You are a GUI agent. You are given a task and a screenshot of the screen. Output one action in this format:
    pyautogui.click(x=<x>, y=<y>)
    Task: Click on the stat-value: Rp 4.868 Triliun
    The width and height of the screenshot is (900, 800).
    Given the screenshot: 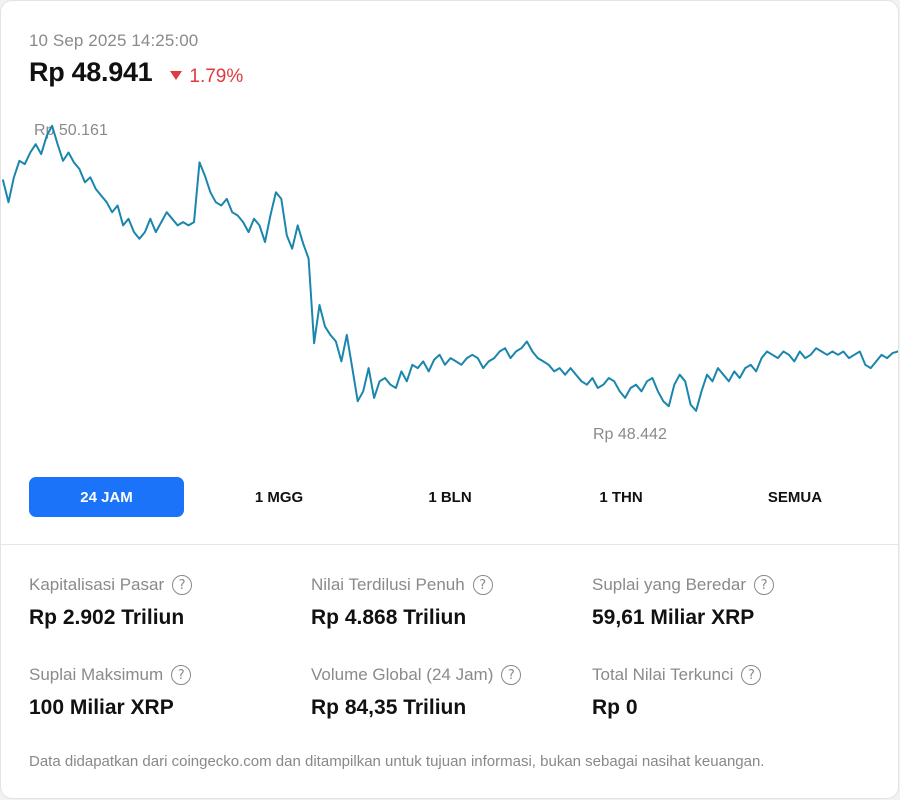 What is the action you would take?
    pyautogui.click(x=389, y=617)
    